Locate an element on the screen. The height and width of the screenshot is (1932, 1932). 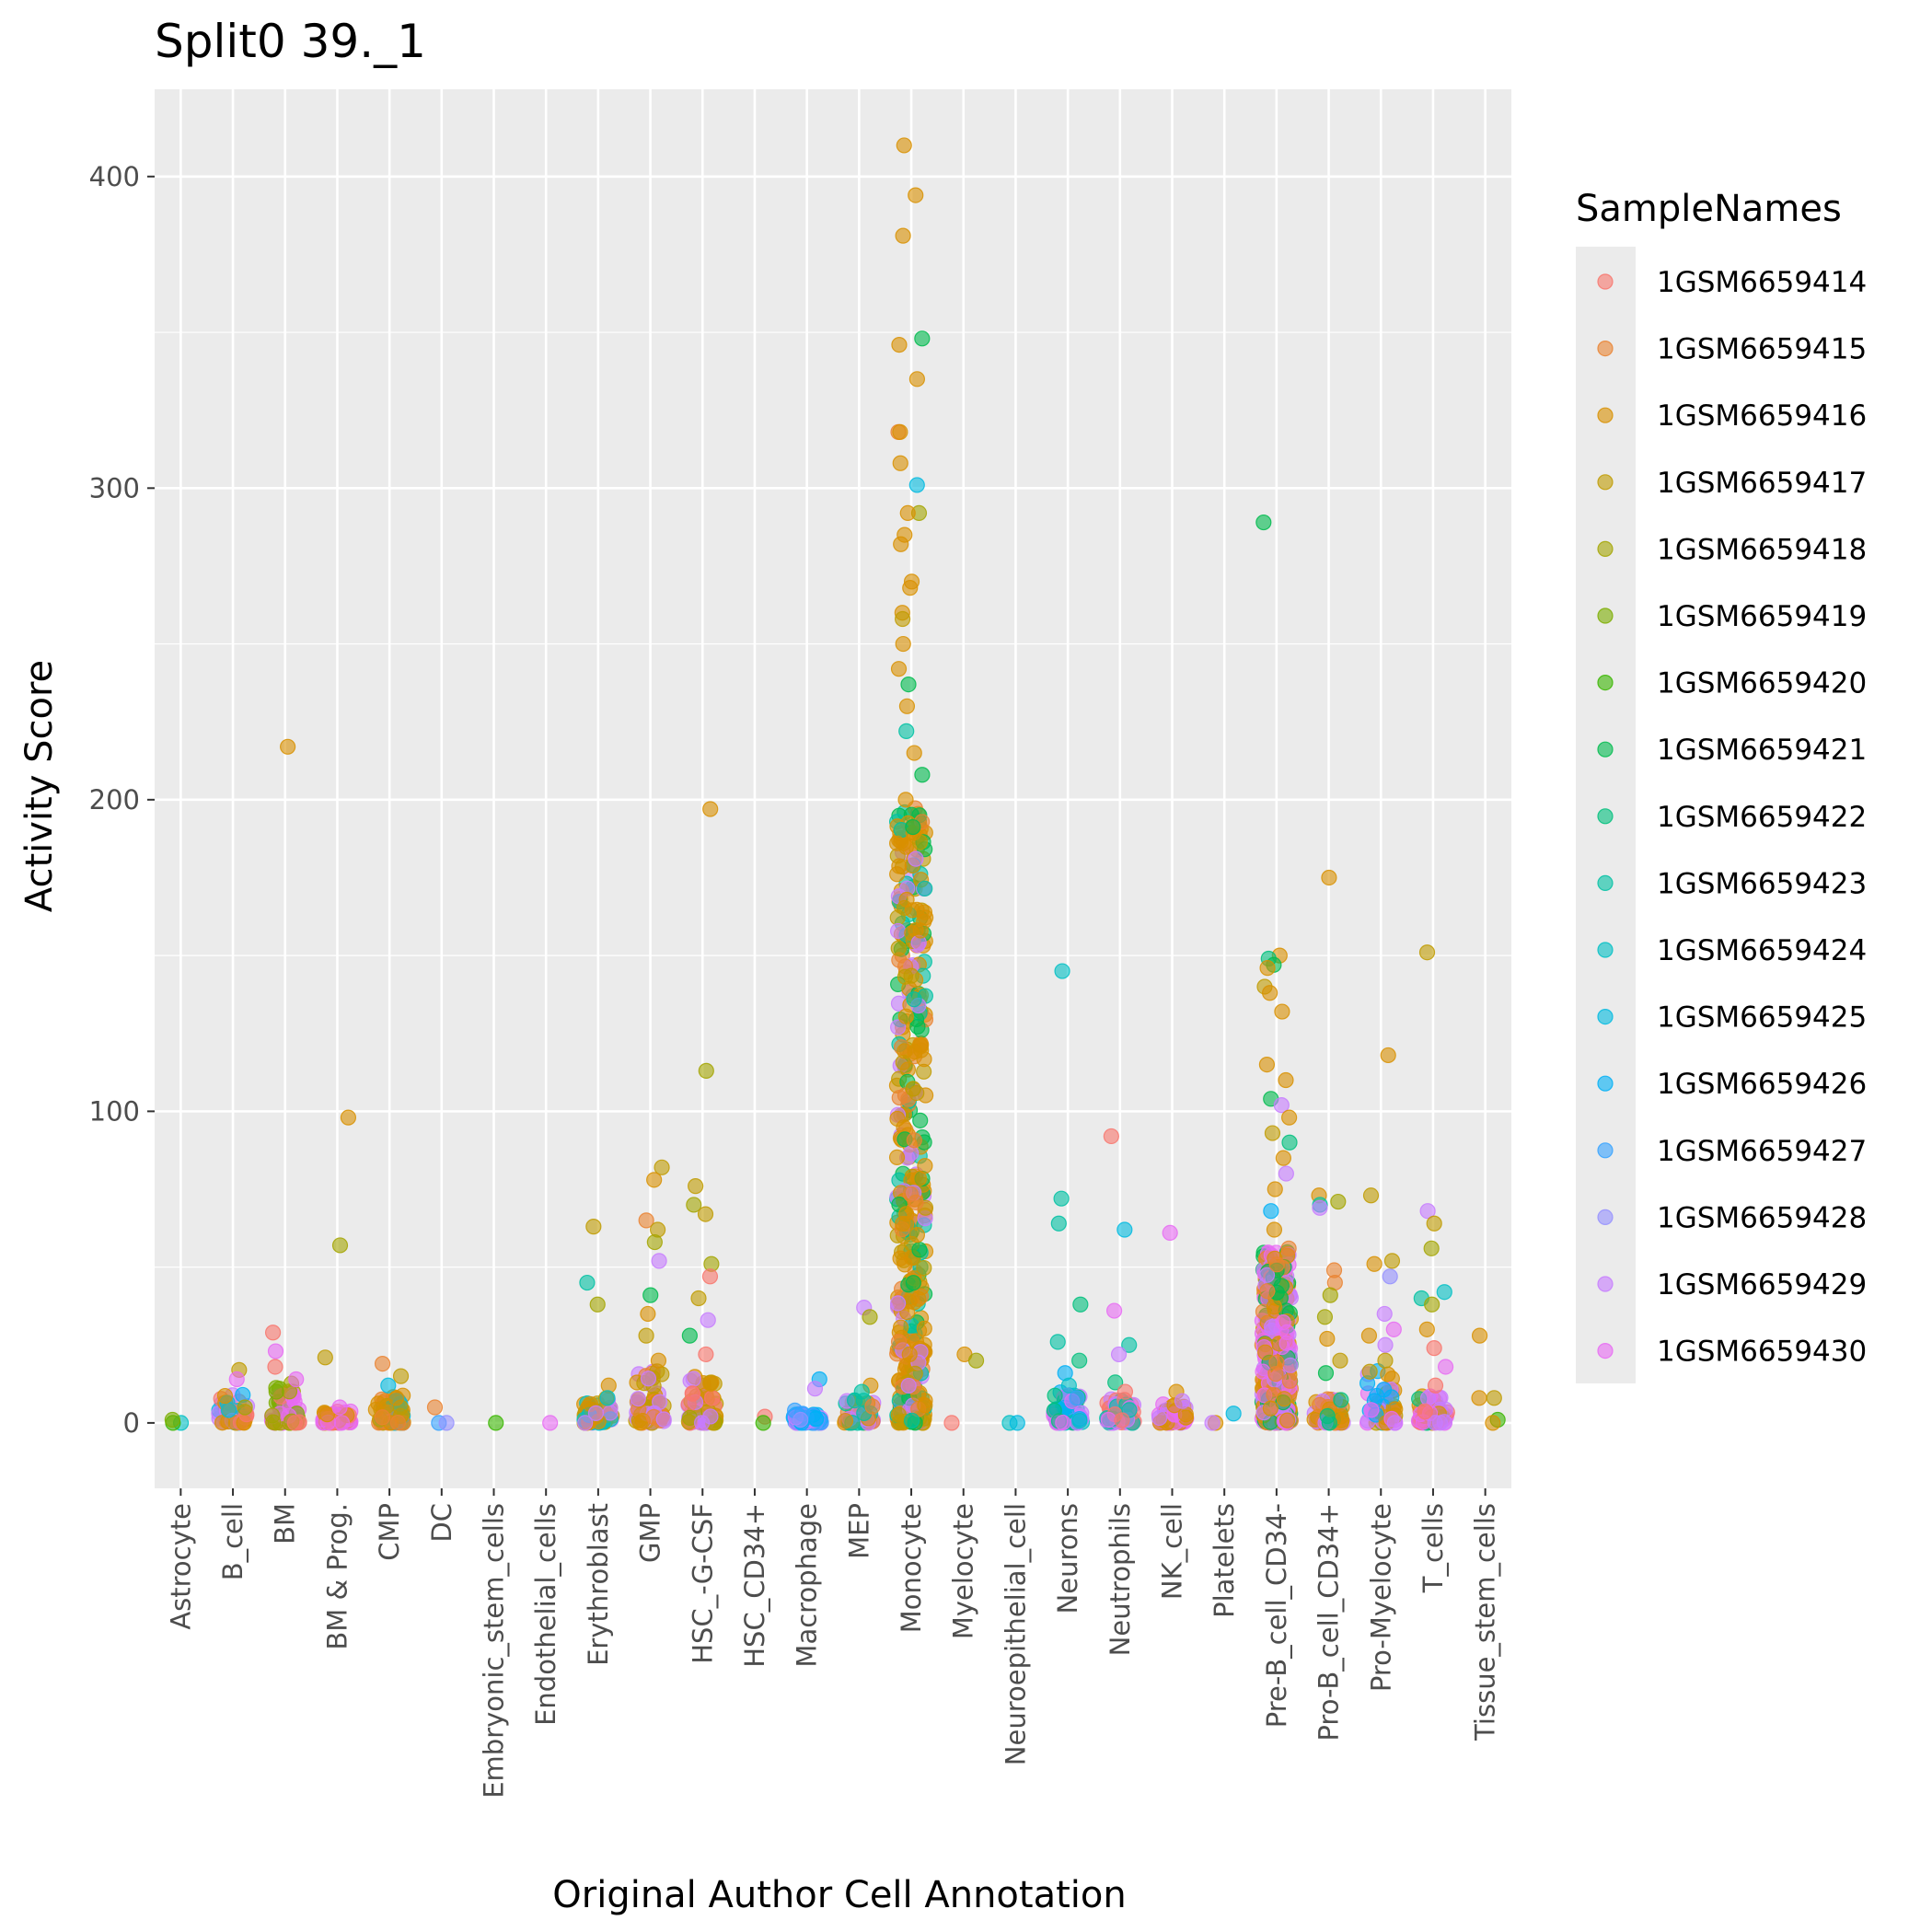
y-tick-label: 0 is located at coordinates (132, 1423).